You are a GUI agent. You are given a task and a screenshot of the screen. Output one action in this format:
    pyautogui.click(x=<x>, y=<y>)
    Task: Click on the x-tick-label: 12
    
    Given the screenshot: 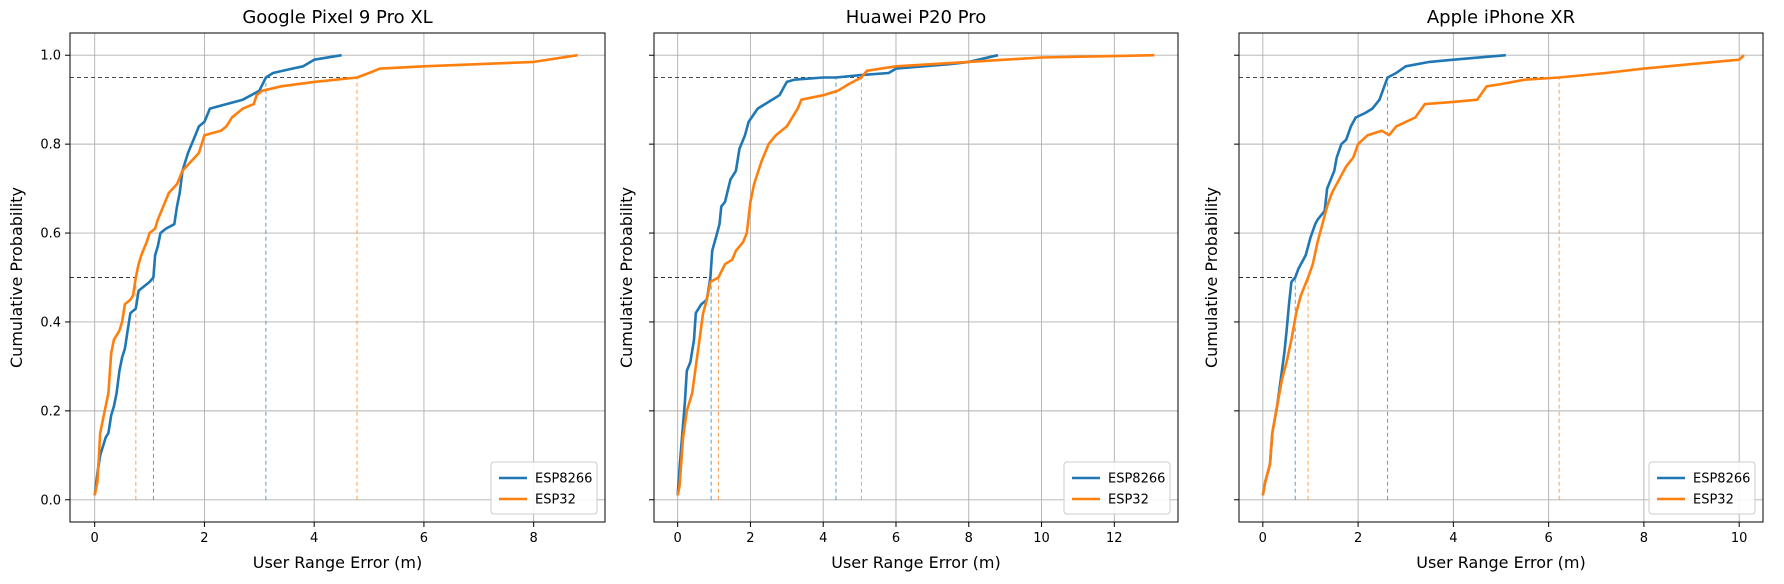 What is the action you would take?
    pyautogui.click(x=1114, y=538)
    